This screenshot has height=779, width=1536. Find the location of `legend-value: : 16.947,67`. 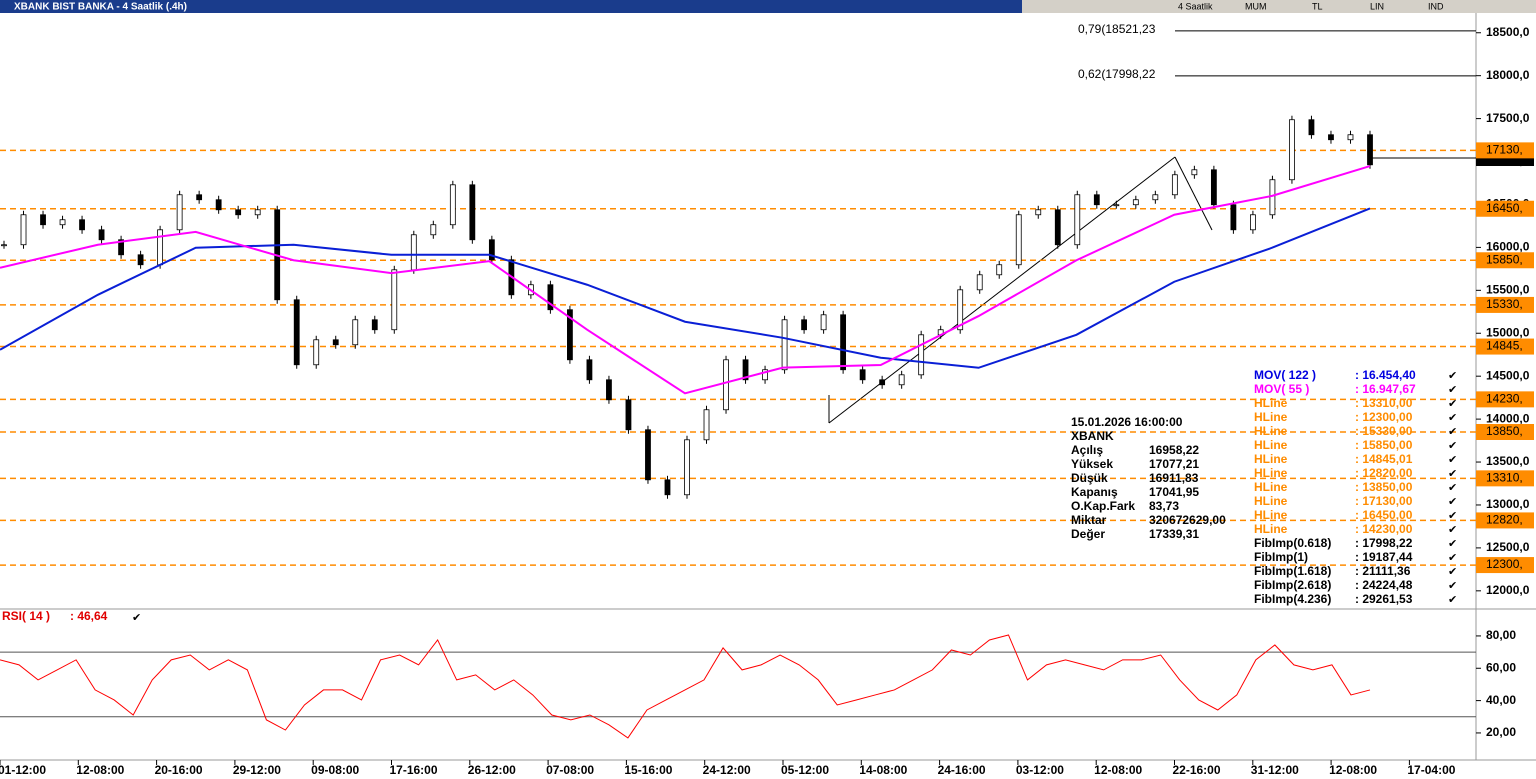

legend-value: : 16.947,67 is located at coordinates (1385, 389).